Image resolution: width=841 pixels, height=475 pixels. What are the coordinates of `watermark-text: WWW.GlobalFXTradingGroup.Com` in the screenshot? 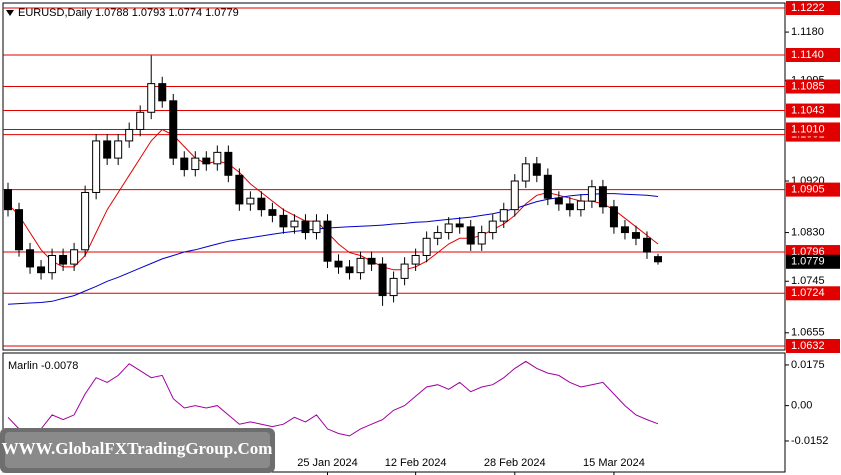 It's located at (137, 448).